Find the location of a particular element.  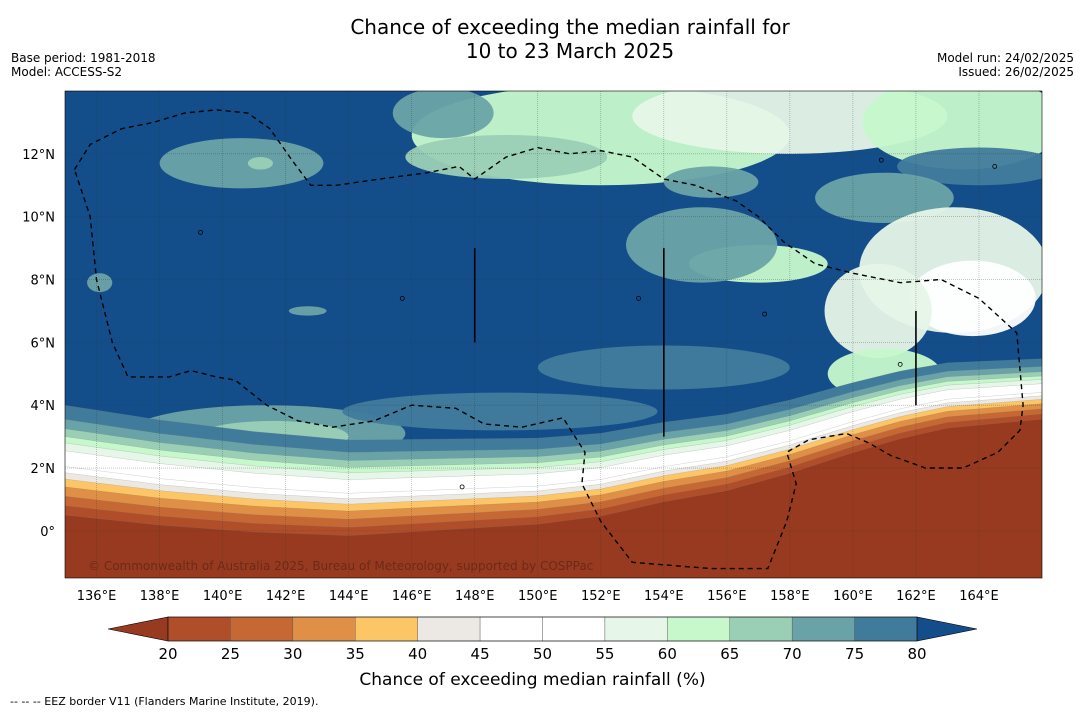

lon-tick-label: 158°E is located at coordinates (790, 596).